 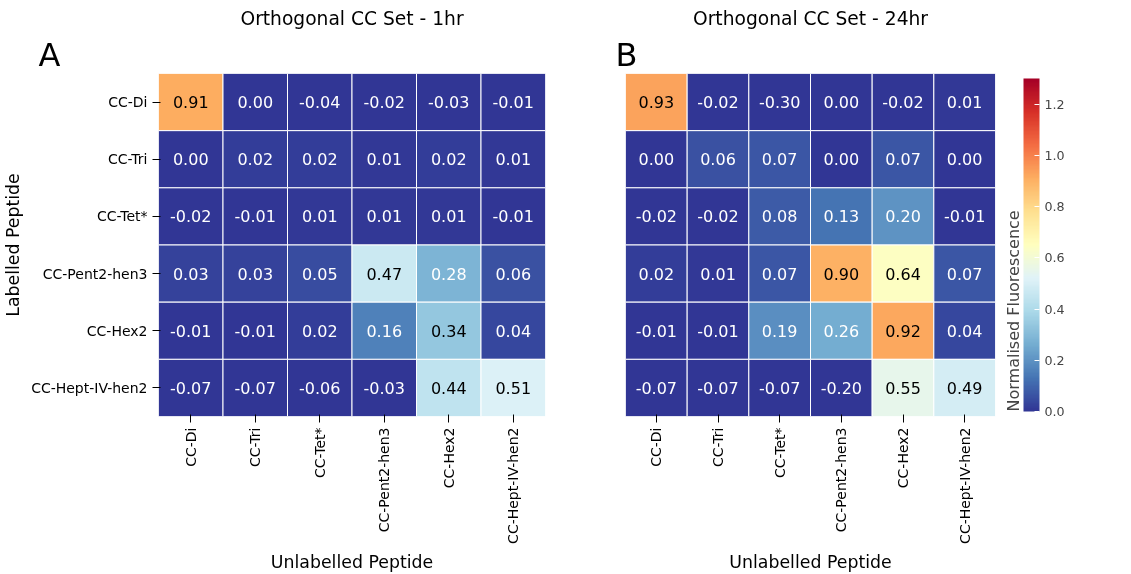 What do you see at coordinates (841, 274) in the screenshot?
I see `data-label: 0.90` at bounding box center [841, 274].